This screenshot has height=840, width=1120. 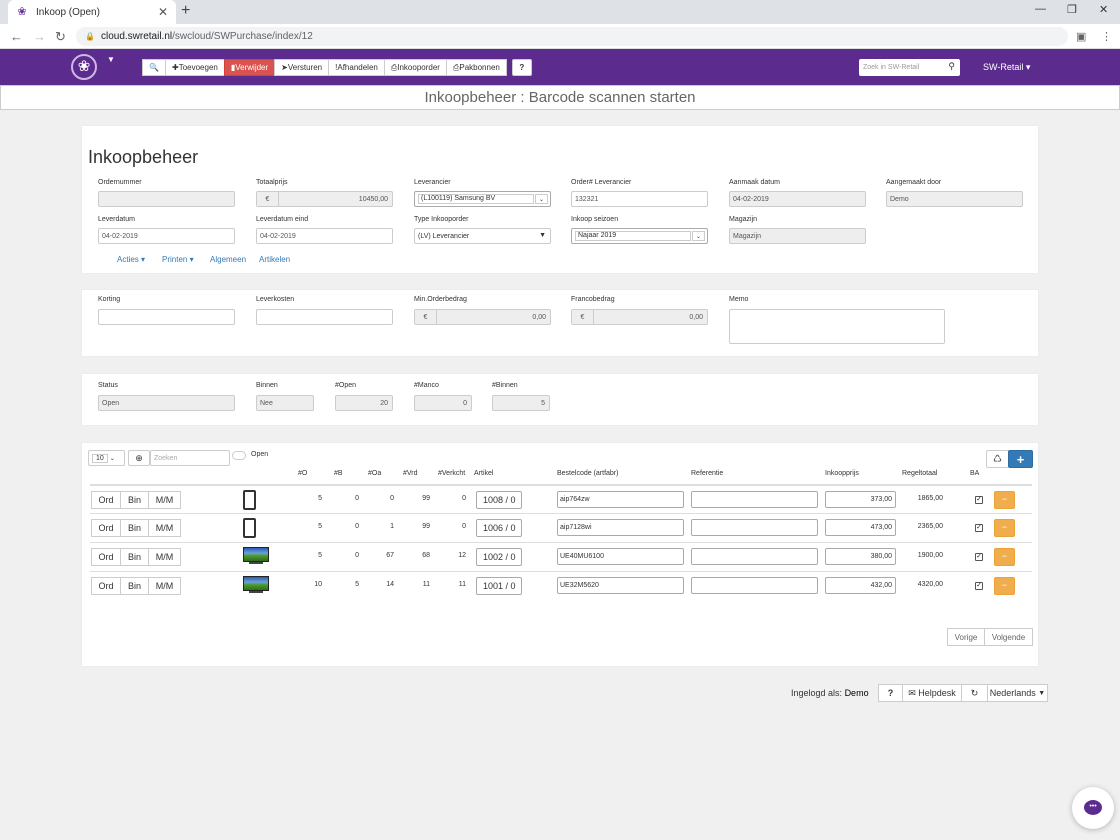 What do you see at coordinates (60, 36) in the screenshot?
I see `reload-icon: ↻` at bounding box center [60, 36].